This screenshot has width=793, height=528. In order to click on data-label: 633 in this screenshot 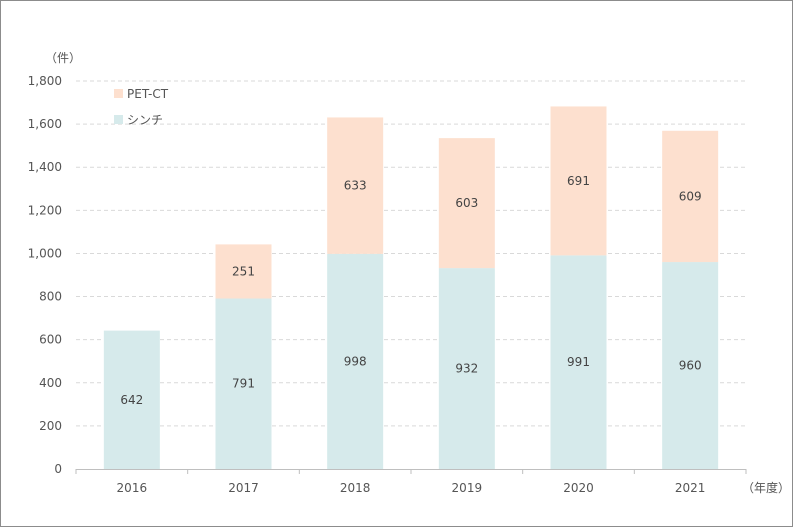, I will do `click(355, 186)`.